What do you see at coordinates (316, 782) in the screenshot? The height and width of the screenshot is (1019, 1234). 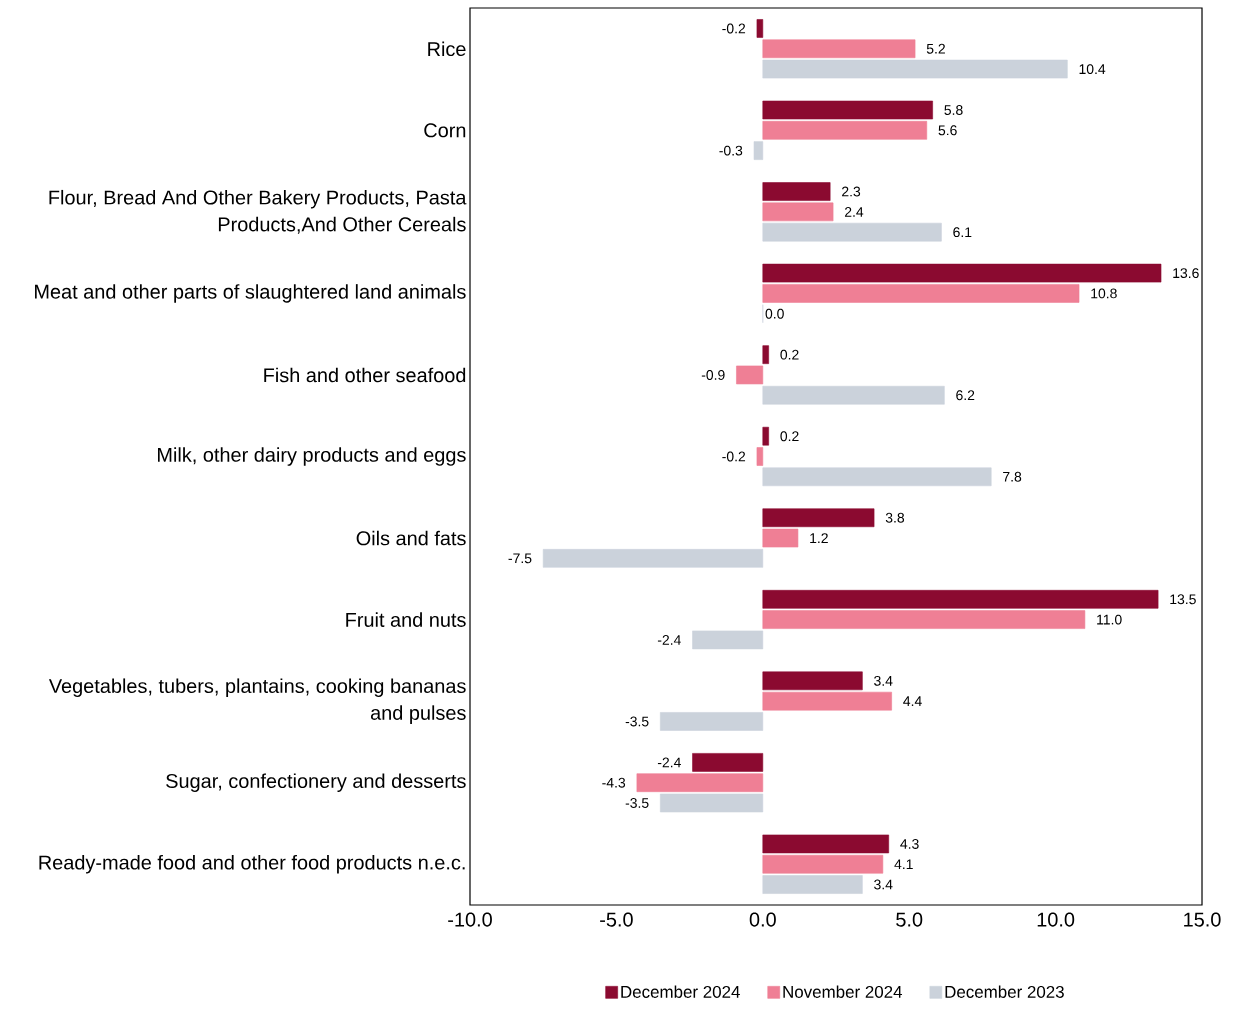 I see `y-tick-label: Sugar, confectionery and desserts` at bounding box center [316, 782].